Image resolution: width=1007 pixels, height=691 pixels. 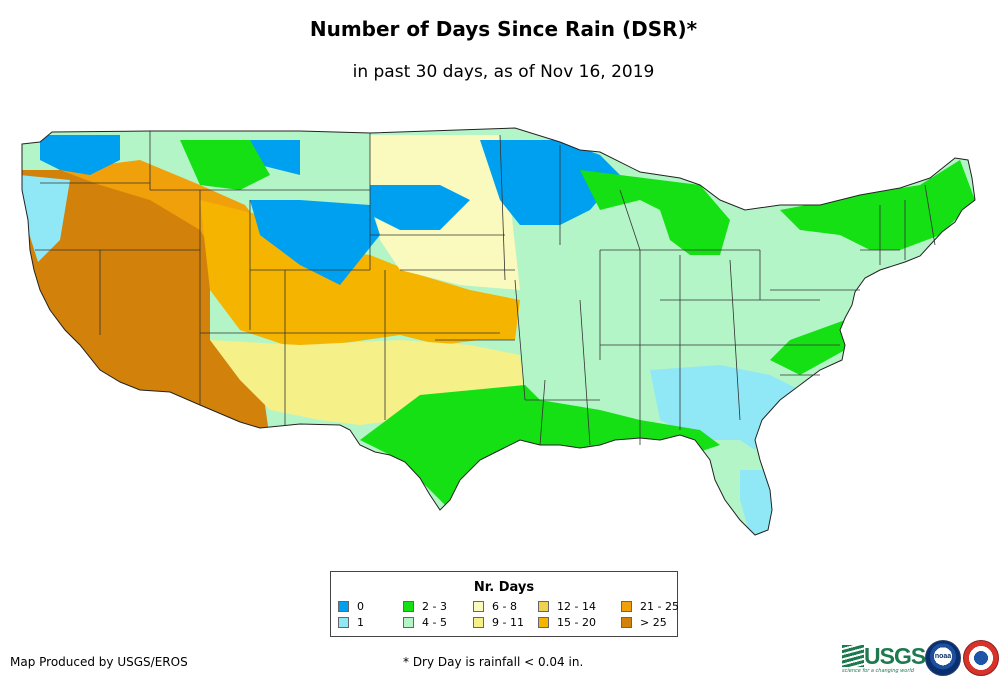 What do you see at coordinates (351, 623) in the screenshot?
I see `legend-item: 1` at bounding box center [351, 623].